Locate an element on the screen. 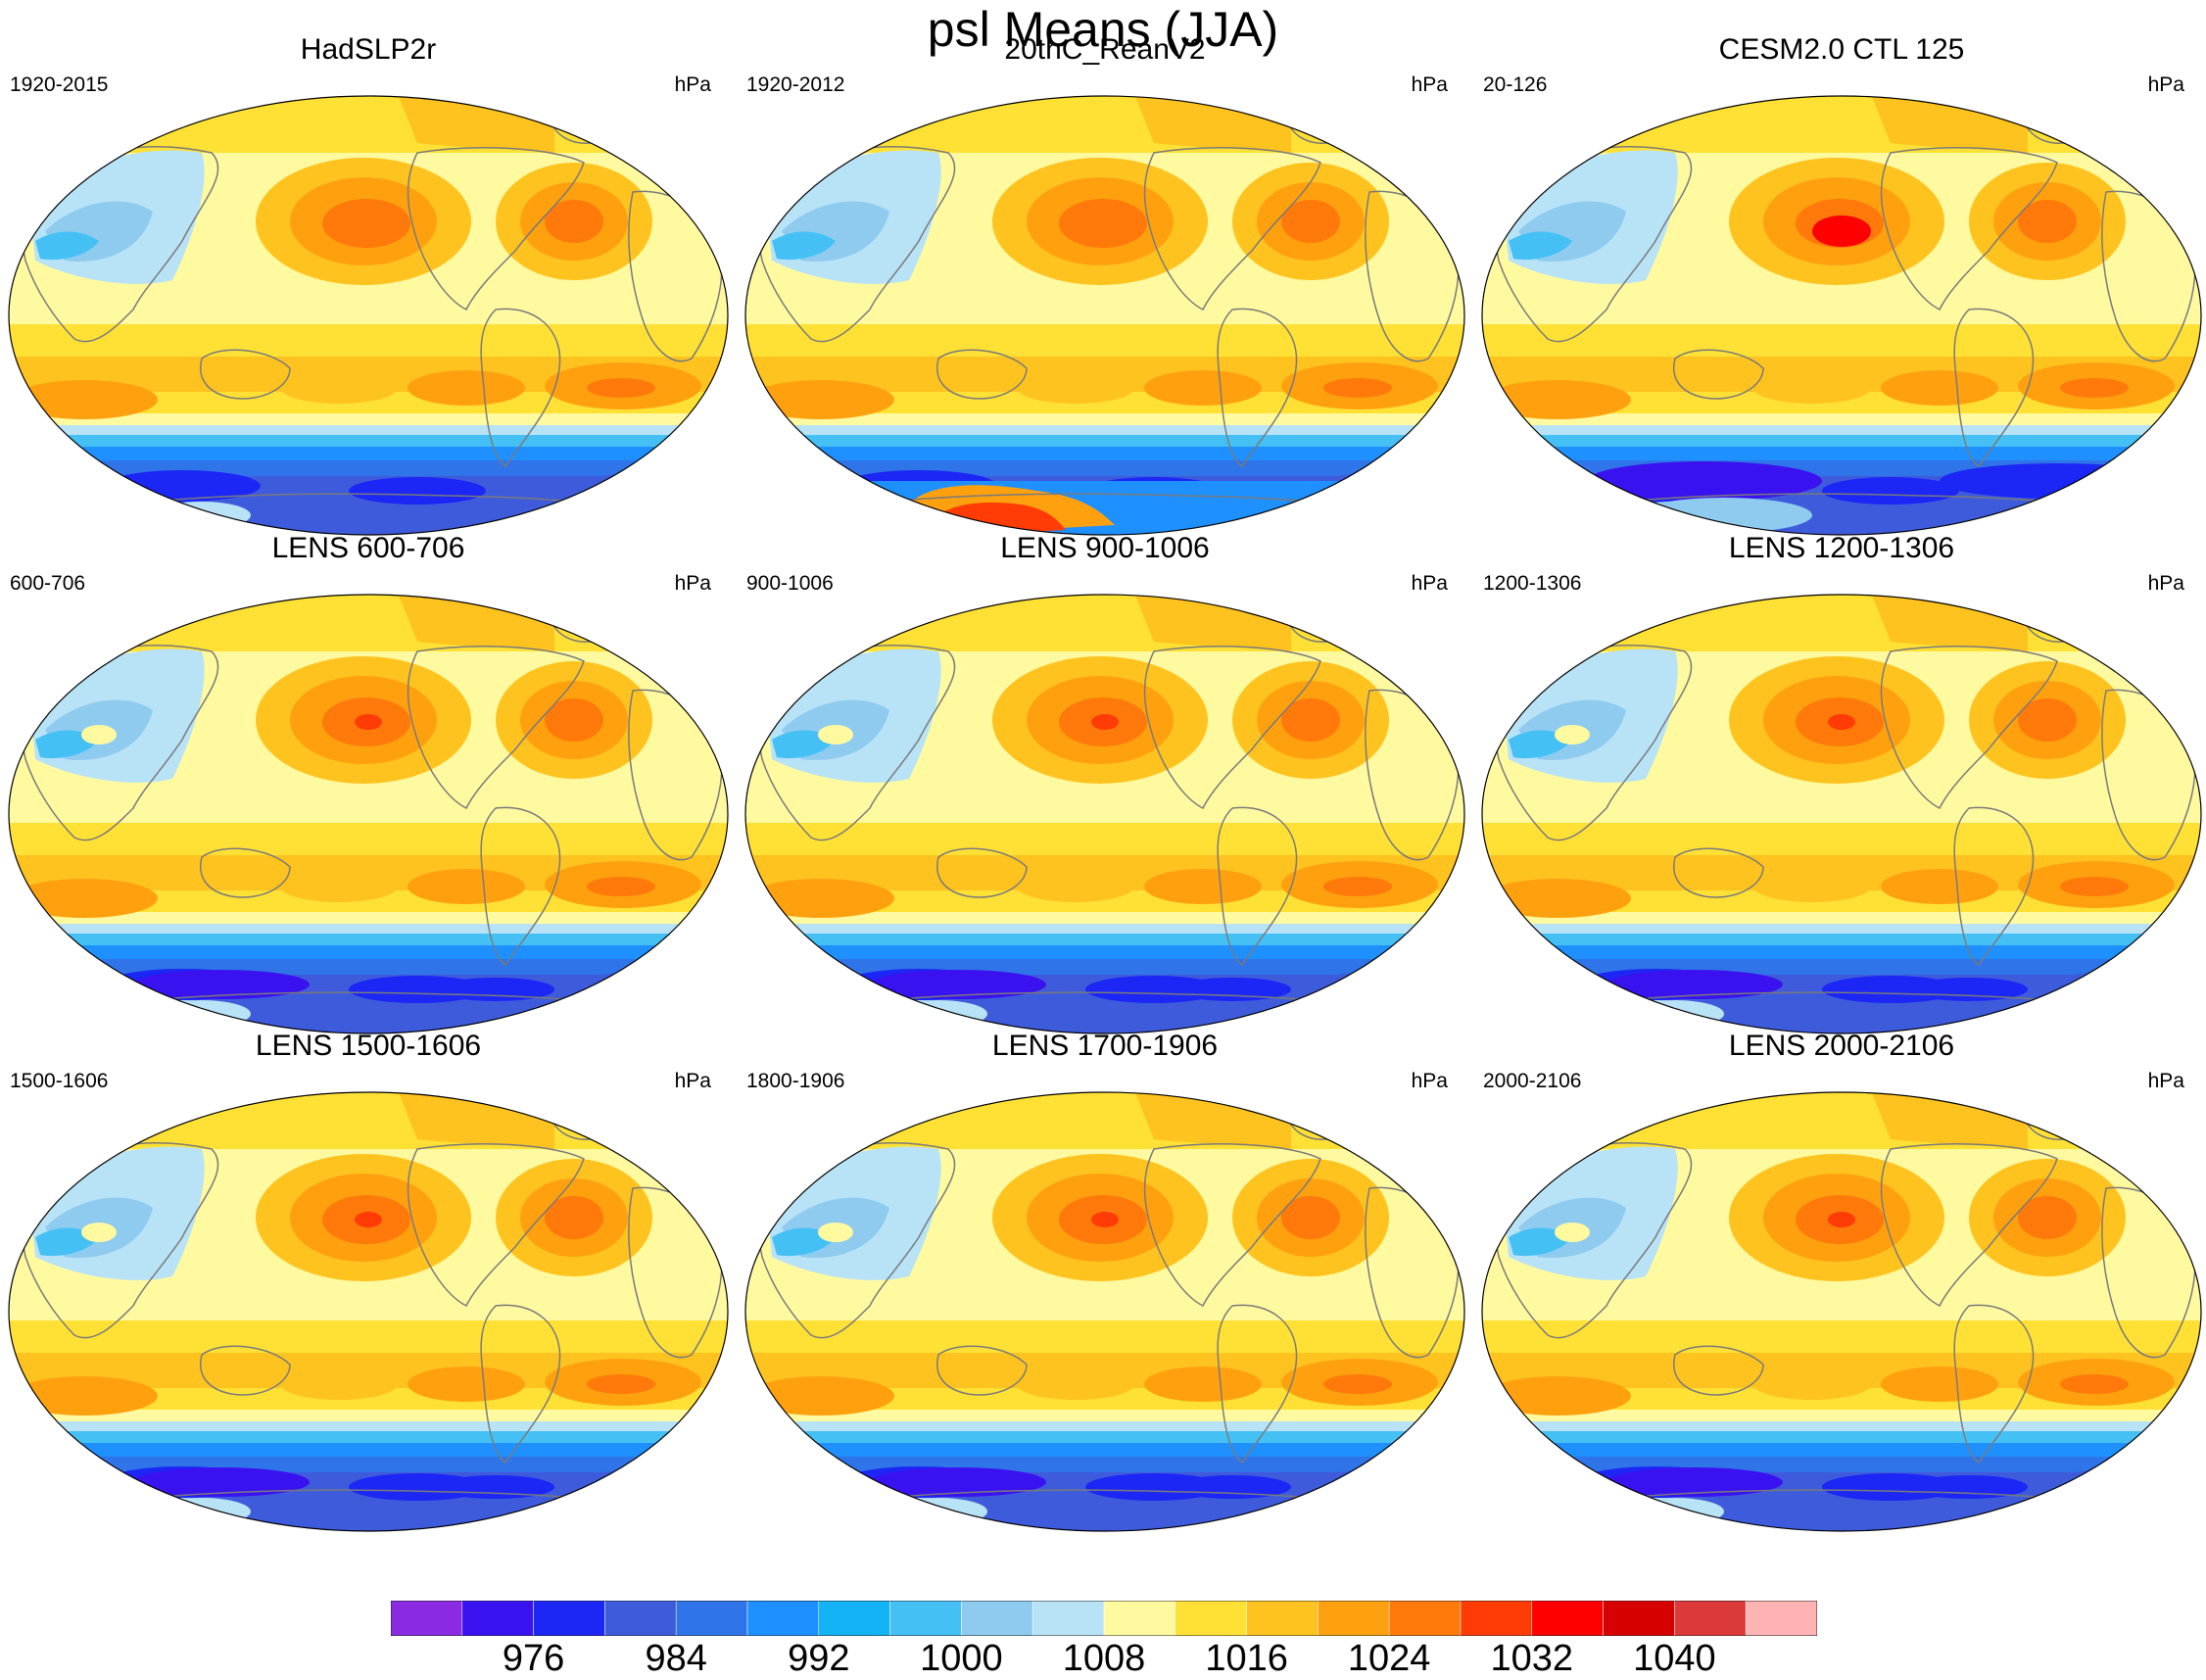  panel-period: 1800-1906 is located at coordinates (795, 1081).